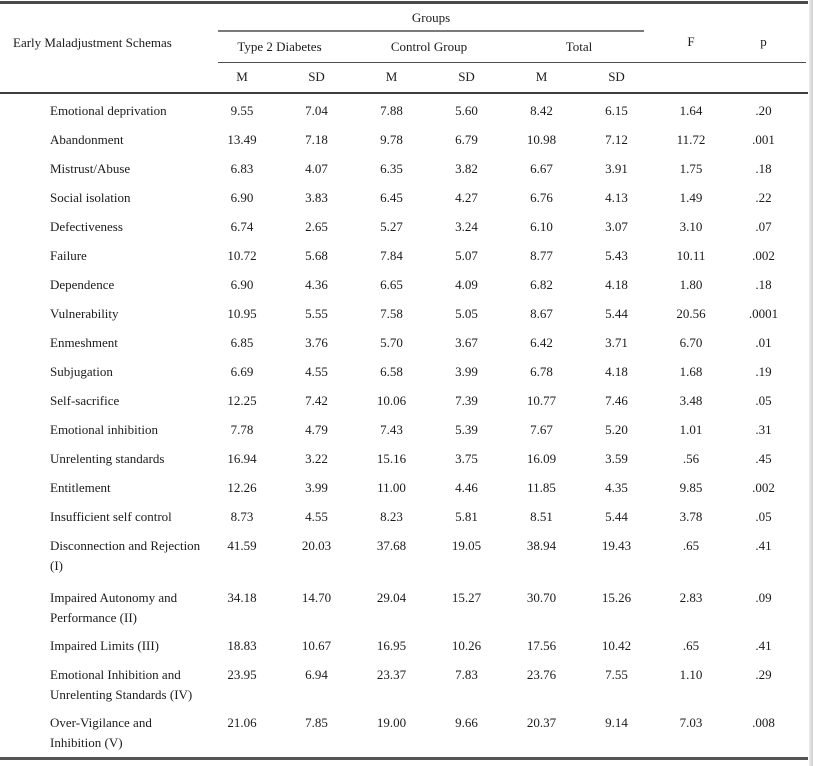  Describe the element at coordinates (763, 516) in the screenshot. I see `value-cell: .05` at that location.